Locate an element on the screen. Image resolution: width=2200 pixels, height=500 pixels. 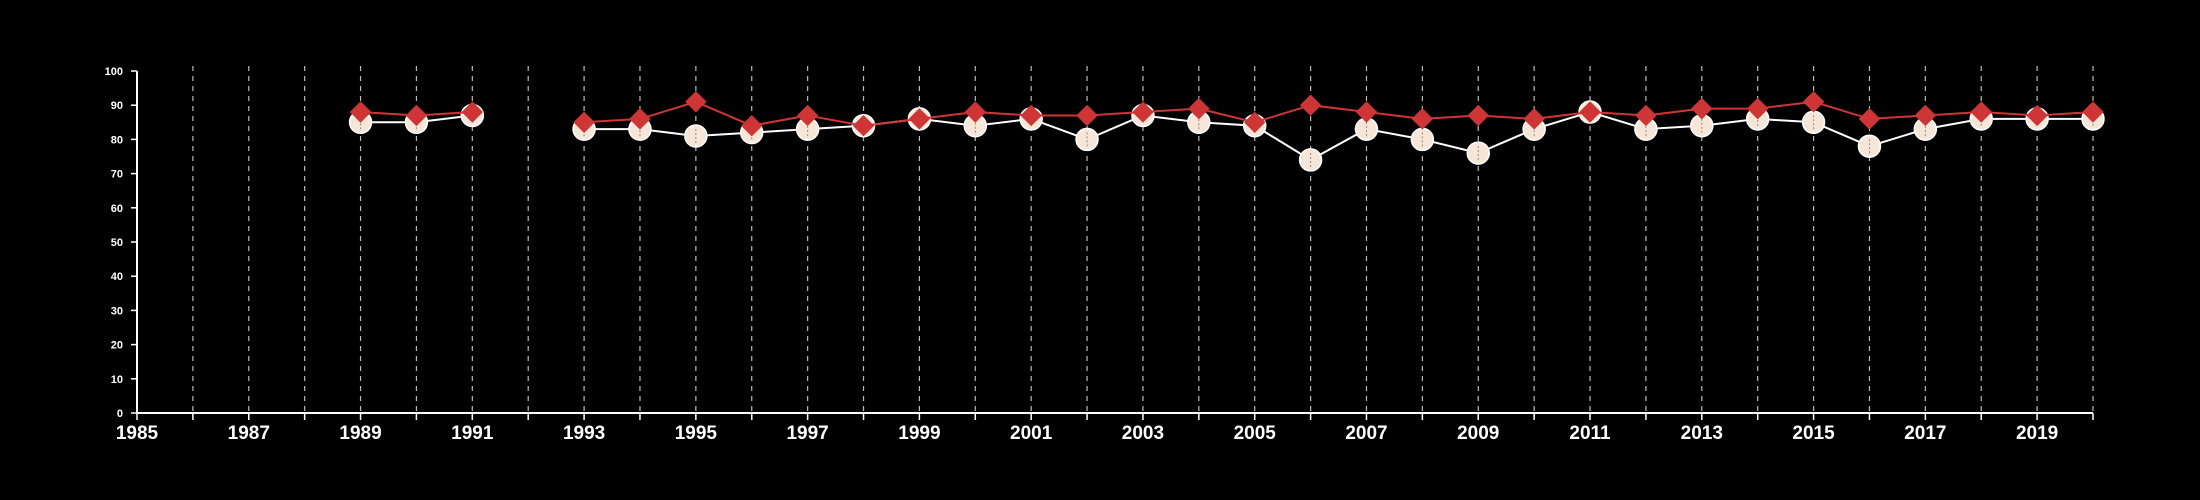
x-tick-label: 2017 is located at coordinates (1925, 433).